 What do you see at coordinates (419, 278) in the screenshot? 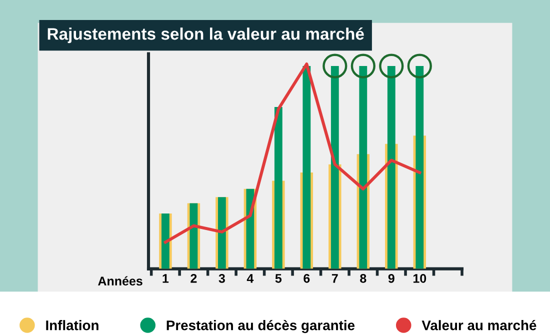
I see `x-tick-label: 10` at bounding box center [419, 278].